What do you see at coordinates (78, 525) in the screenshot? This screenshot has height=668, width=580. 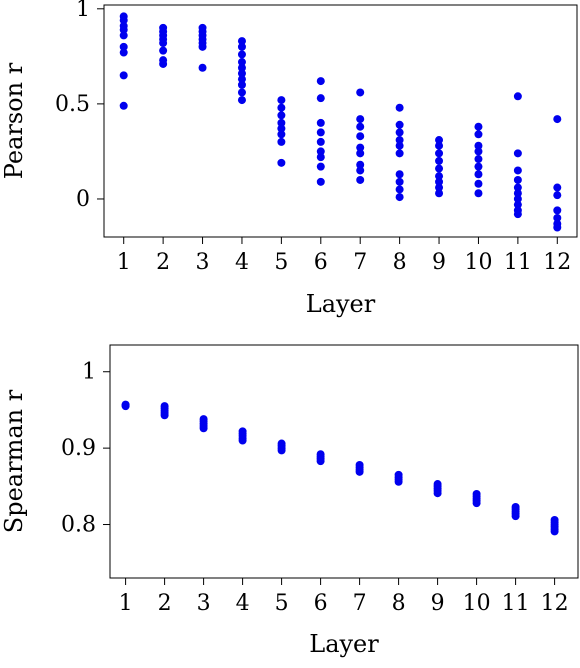 I see `y-tick-label: 0.8` at bounding box center [78, 525].